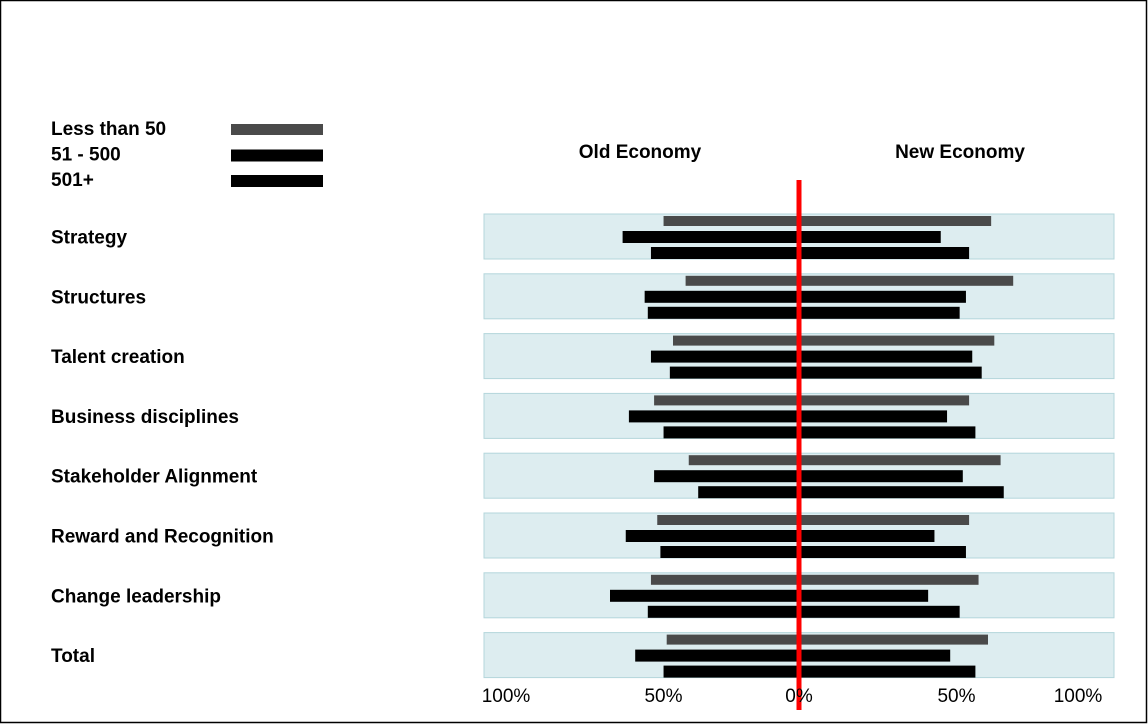 This screenshot has width=1148, height=724. What do you see at coordinates (118, 357) in the screenshot?
I see `category-label: Talent creation` at bounding box center [118, 357].